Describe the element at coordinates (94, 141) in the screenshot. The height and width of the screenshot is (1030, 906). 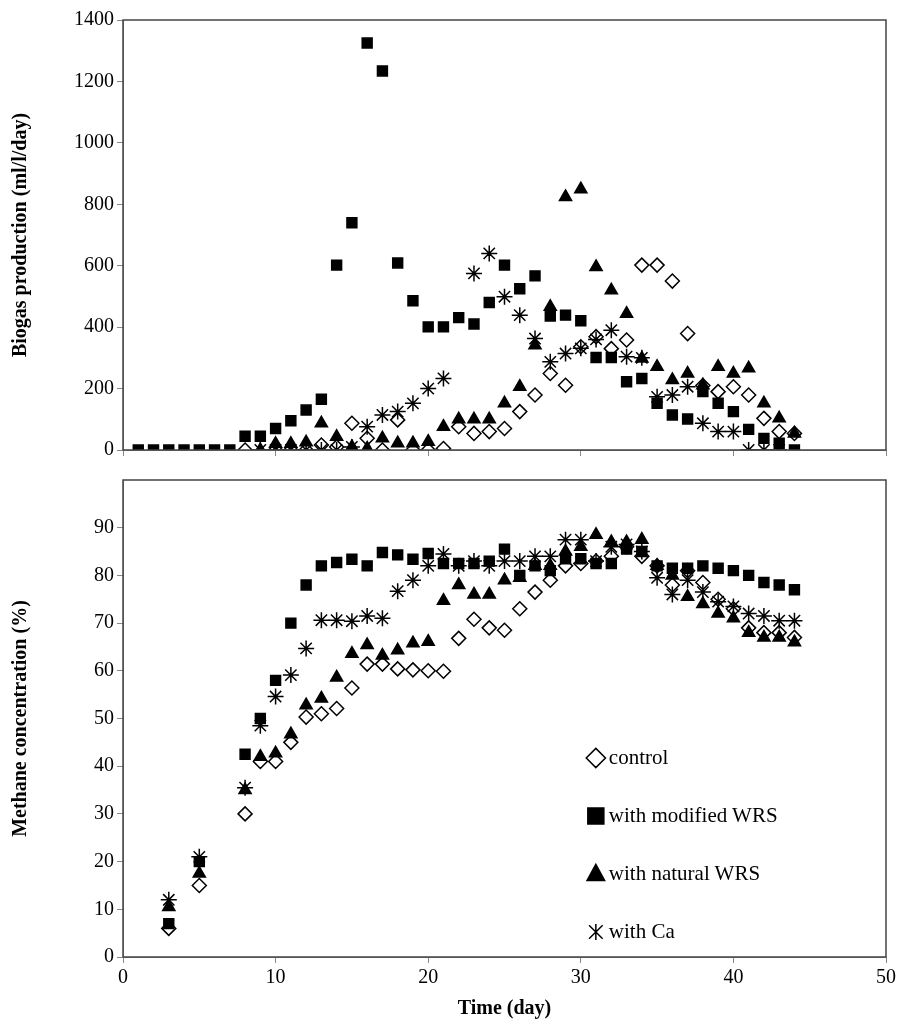
I see `y-tick-label: 1000` at that location.